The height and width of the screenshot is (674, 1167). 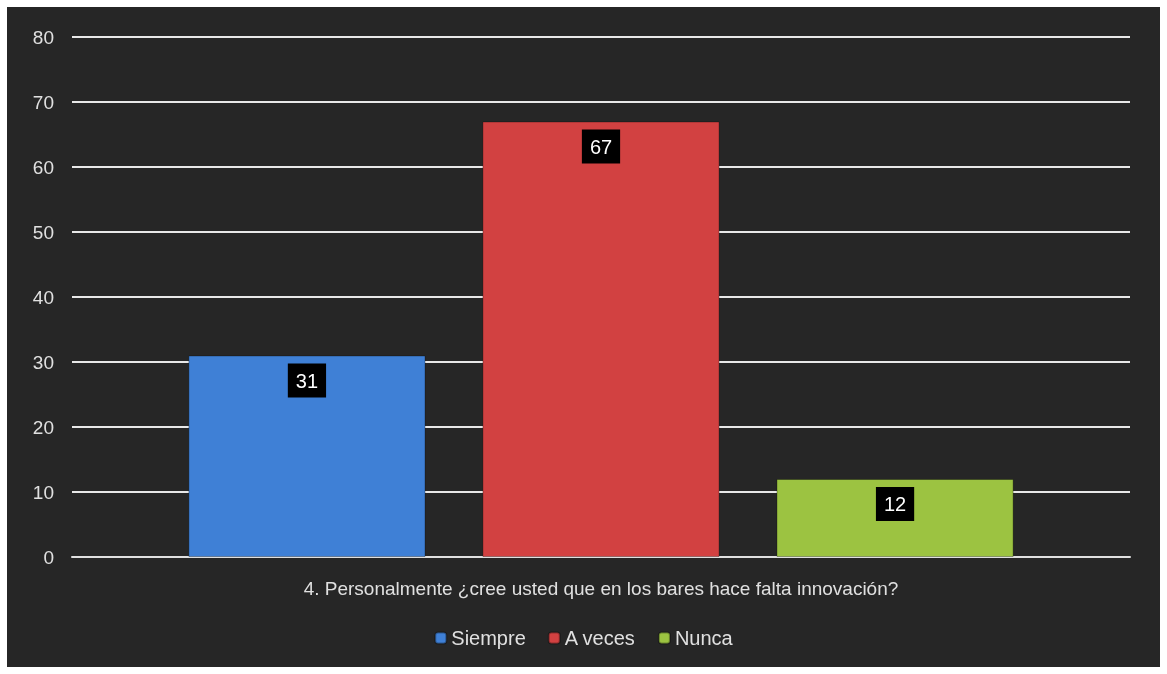 What do you see at coordinates (43, 492) in the screenshot?
I see `y-tick-label: 10` at bounding box center [43, 492].